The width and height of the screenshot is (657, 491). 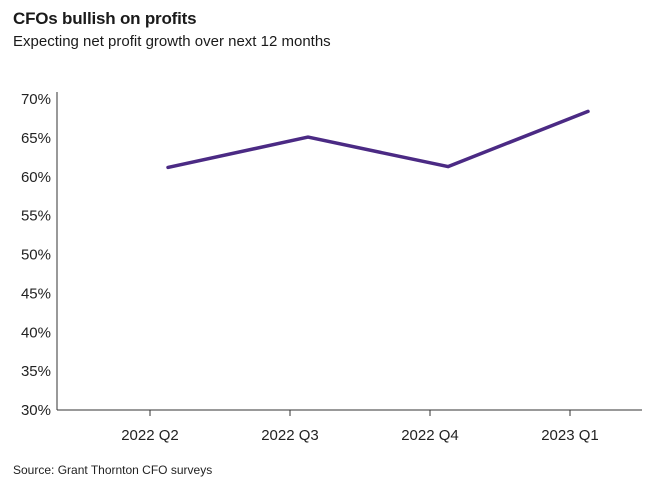 I want to click on x-tick-label: 2022 Q4, so click(x=430, y=435).